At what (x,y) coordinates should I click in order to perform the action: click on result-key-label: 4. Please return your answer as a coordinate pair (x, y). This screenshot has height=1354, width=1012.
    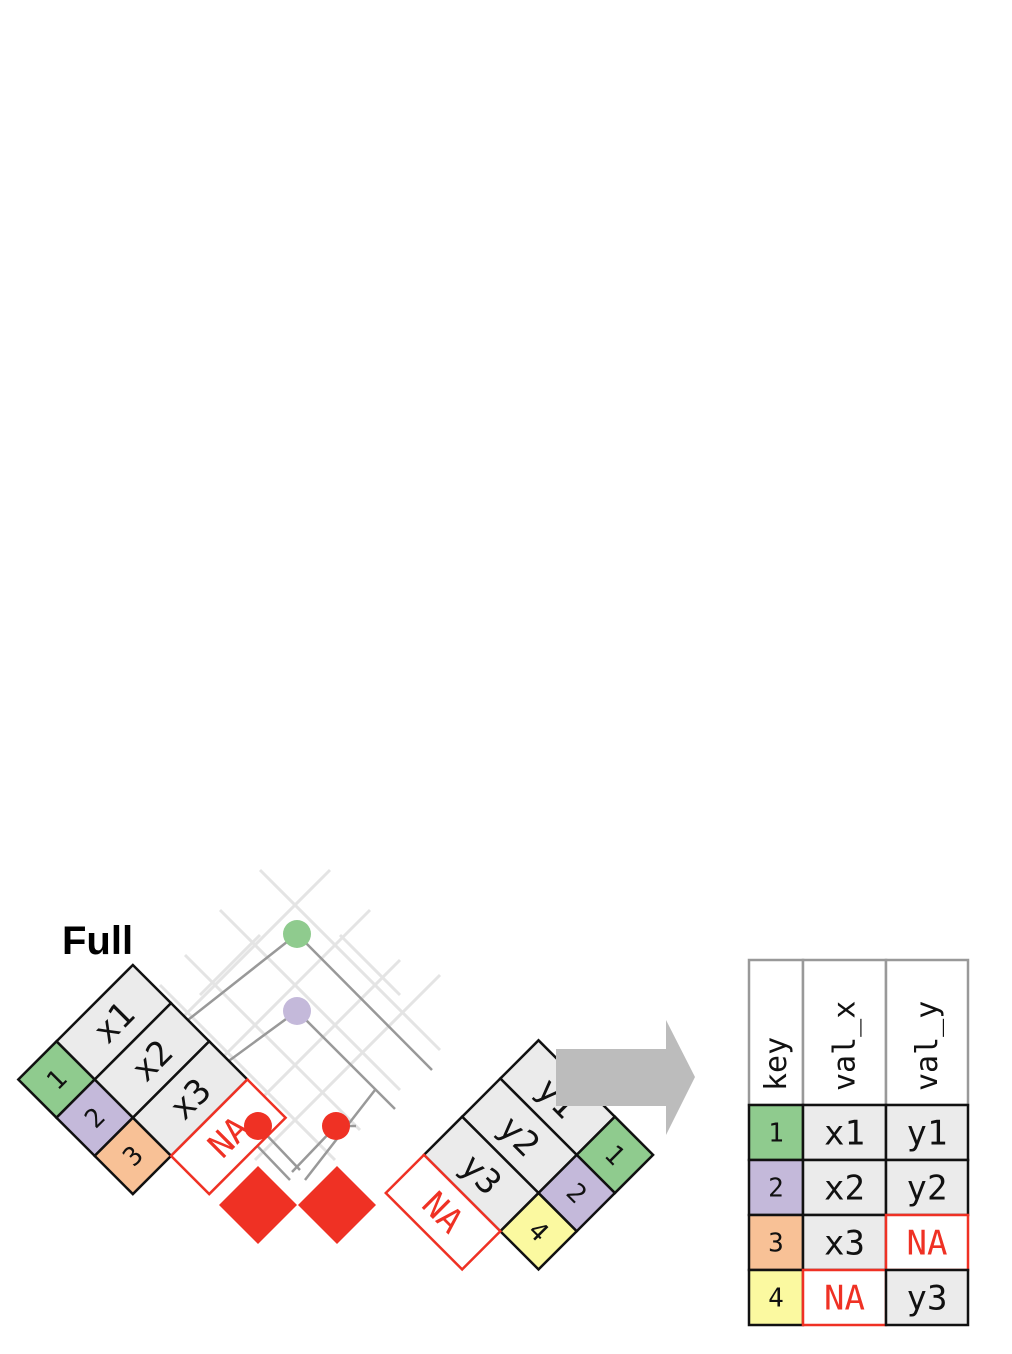
    Looking at the image, I should click on (776, 1299).